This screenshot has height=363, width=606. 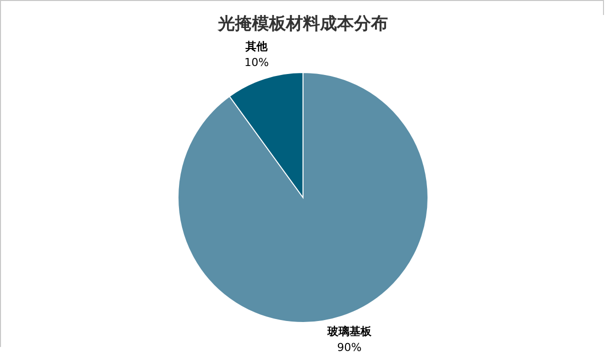 What do you see at coordinates (256, 46) in the screenshot?
I see `slice-label: 其他` at bounding box center [256, 46].